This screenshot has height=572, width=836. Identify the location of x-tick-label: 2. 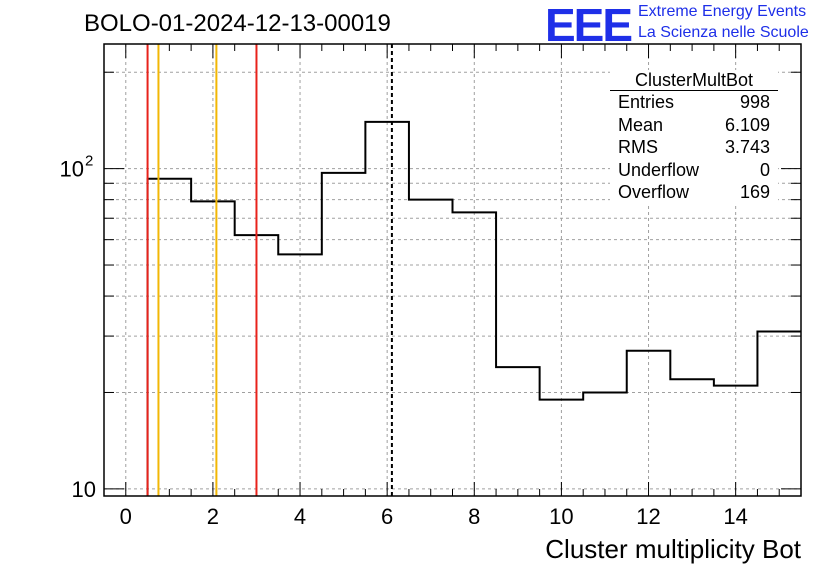
(213, 516).